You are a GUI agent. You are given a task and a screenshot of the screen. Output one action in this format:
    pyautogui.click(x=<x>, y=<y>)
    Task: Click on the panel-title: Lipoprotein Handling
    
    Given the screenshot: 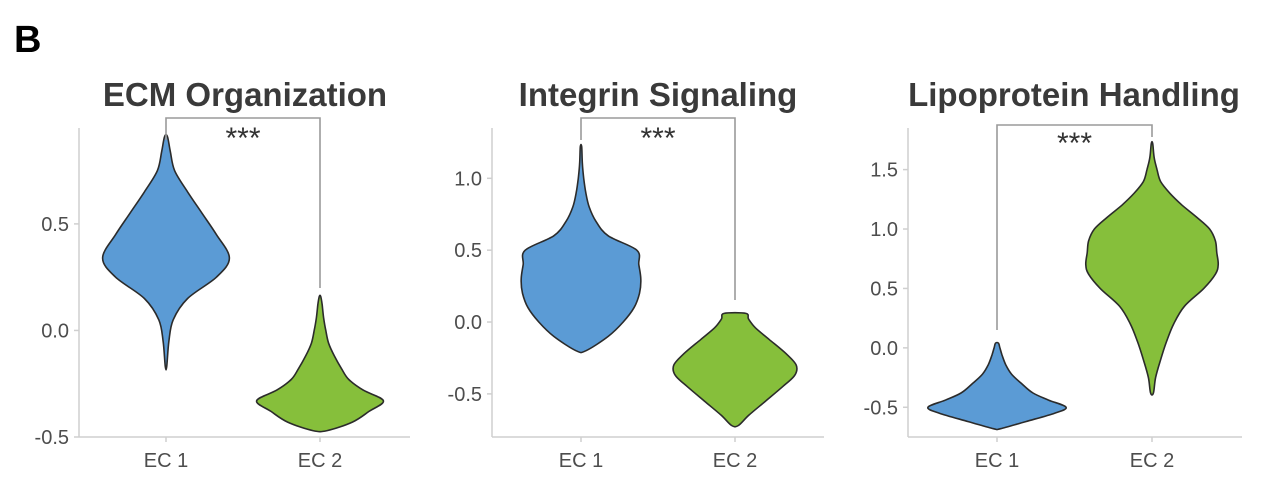 What is the action you would take?
    pyautogui.click(x=1074, y=94)
    